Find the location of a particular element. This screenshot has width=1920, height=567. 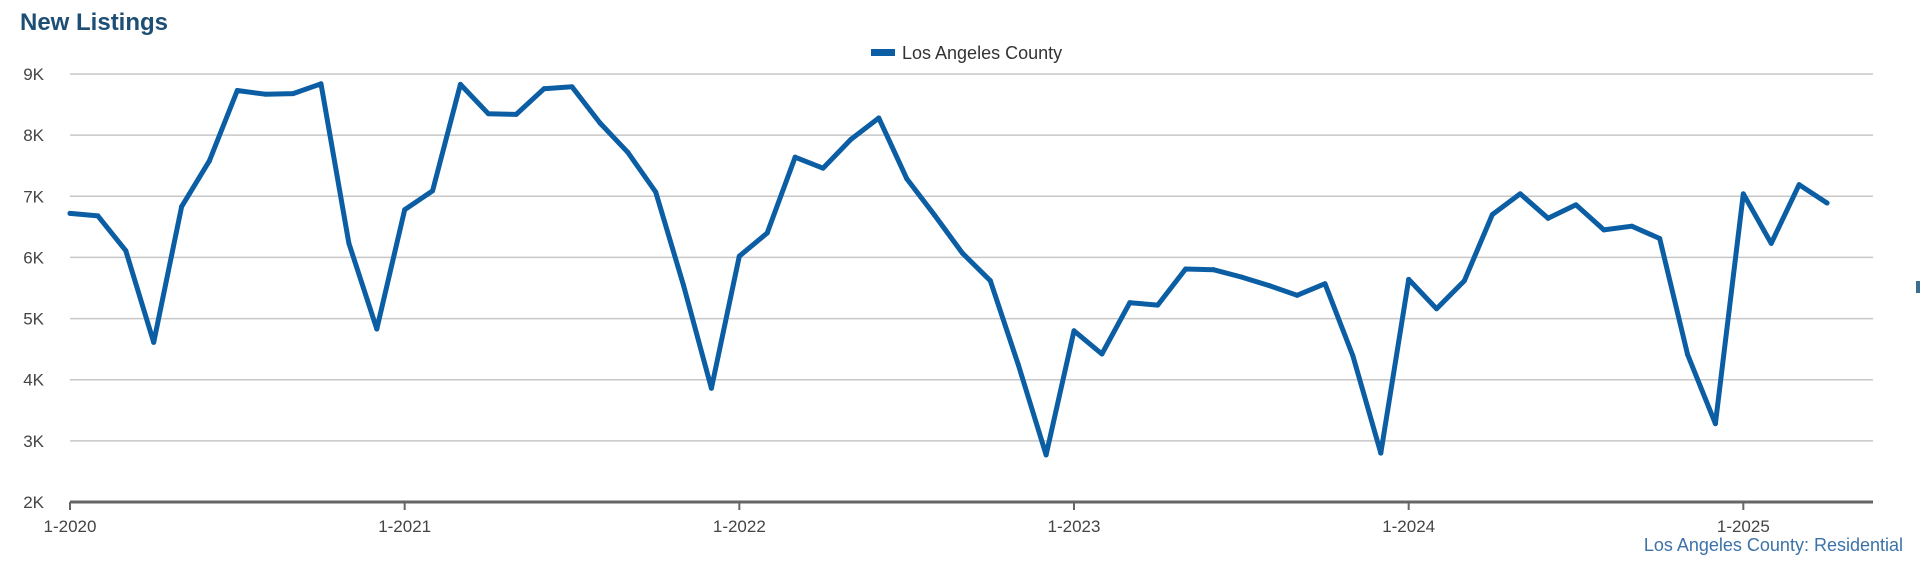

chart-title: New Listings is located at coordinates (94, 22).